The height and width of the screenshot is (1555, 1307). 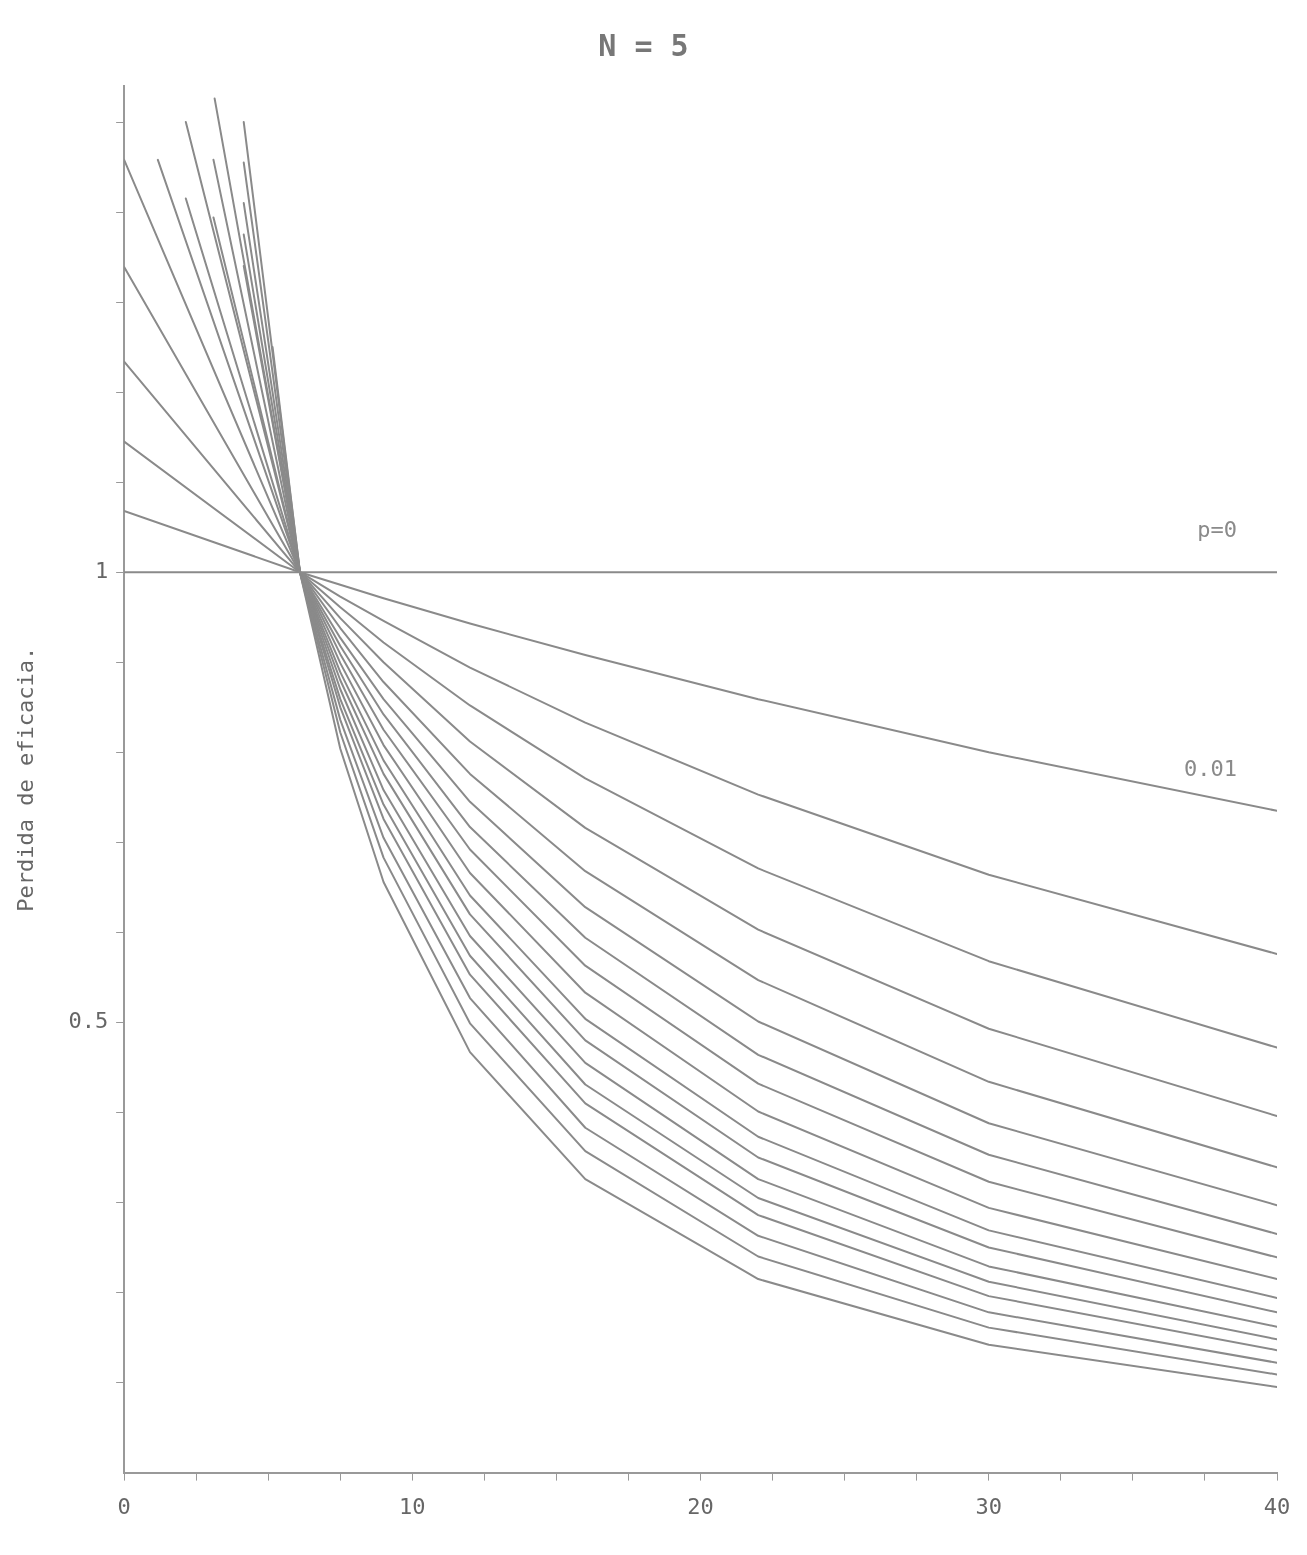 What do you see at coordinates (700, 1506) in the screenshot?
I see `x-tick-label: 20` at bounding box center [700, 1506].